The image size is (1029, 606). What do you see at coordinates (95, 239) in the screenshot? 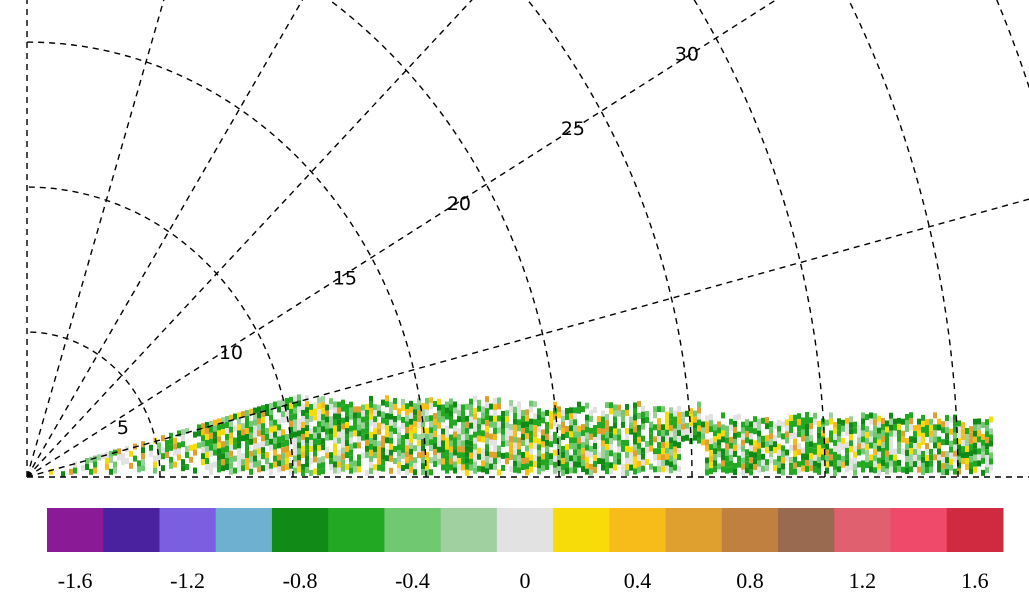
I see `elevation-ray` at bounding box center [95, 239].